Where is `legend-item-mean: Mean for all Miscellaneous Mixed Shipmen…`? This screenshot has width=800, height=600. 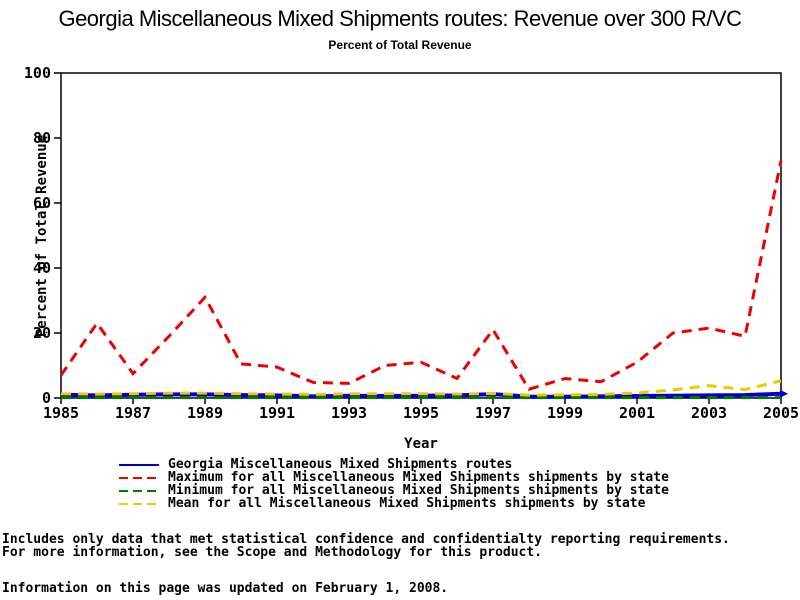
legend-item-mean: Mean for all Miscellaneous Mixed Shipmen… is located at coordinates (393, 503).